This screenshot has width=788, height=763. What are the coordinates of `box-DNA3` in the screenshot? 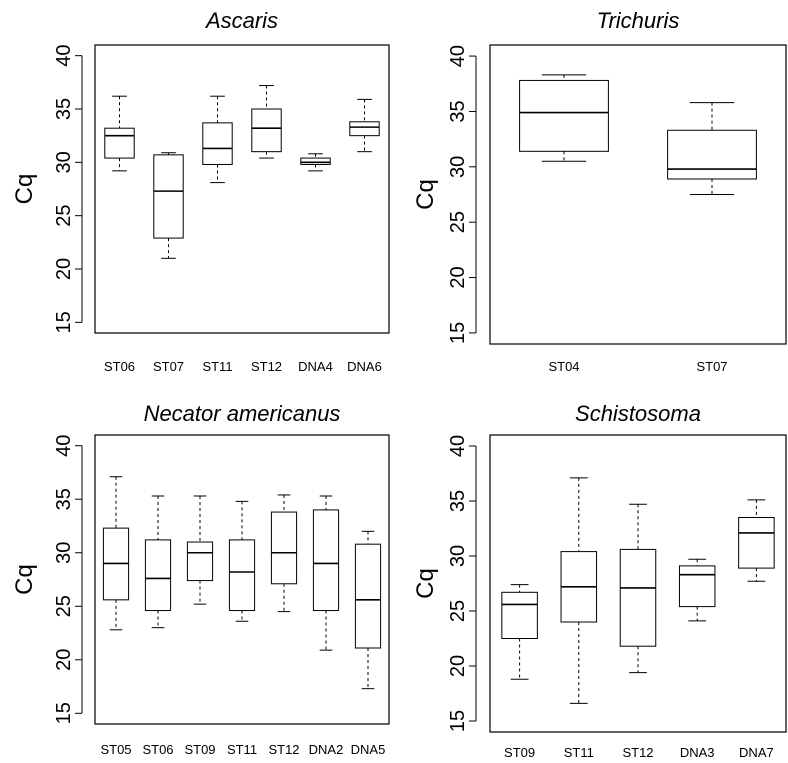 It's located at (697, 590).